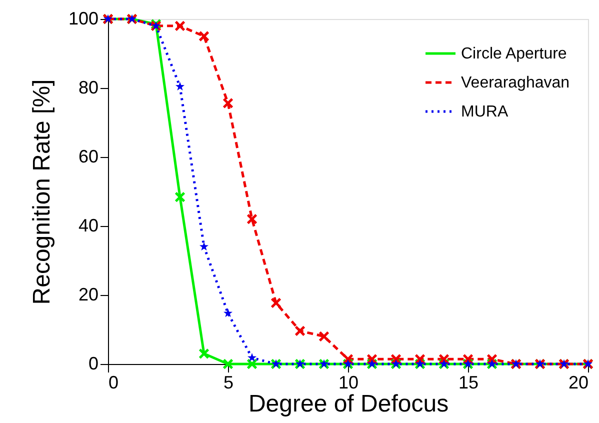  What do you see at coordinates (348, 404) in the screenshot?
I see `x-axis-title: Degree of Defocus` at bounding box center [348, 404].